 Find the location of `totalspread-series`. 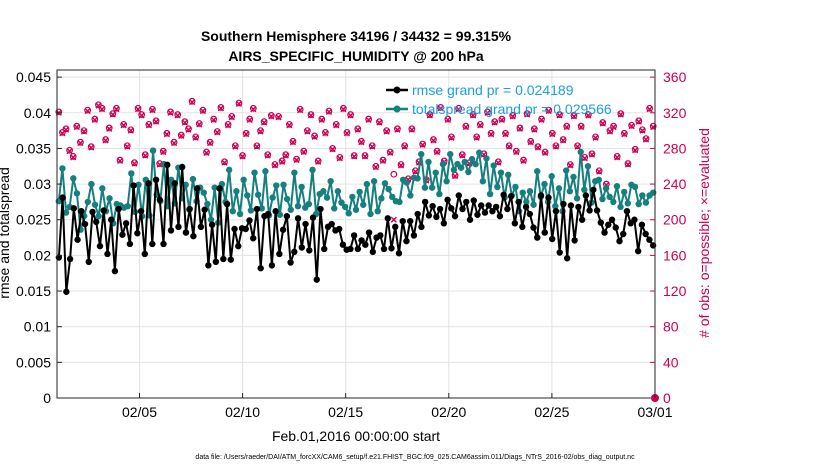

totalspread-series is located at coordinates (356, 190).